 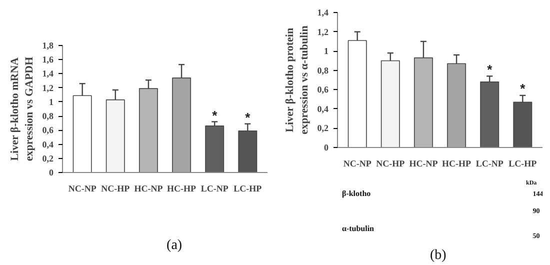 I want to click on text: β-klotho, so click(x=356, y=193).